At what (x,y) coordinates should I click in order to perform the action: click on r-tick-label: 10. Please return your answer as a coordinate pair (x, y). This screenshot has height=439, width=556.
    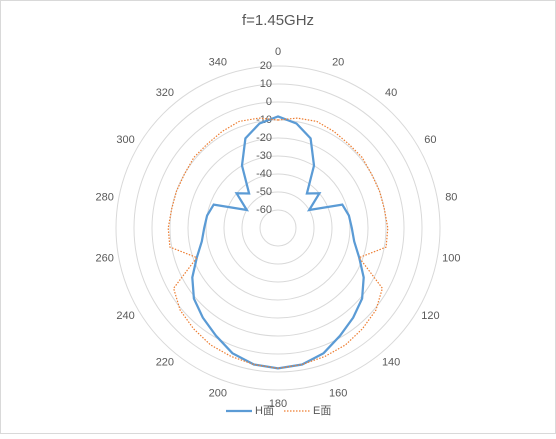
    Looking at the image, I should click on (266, 84).